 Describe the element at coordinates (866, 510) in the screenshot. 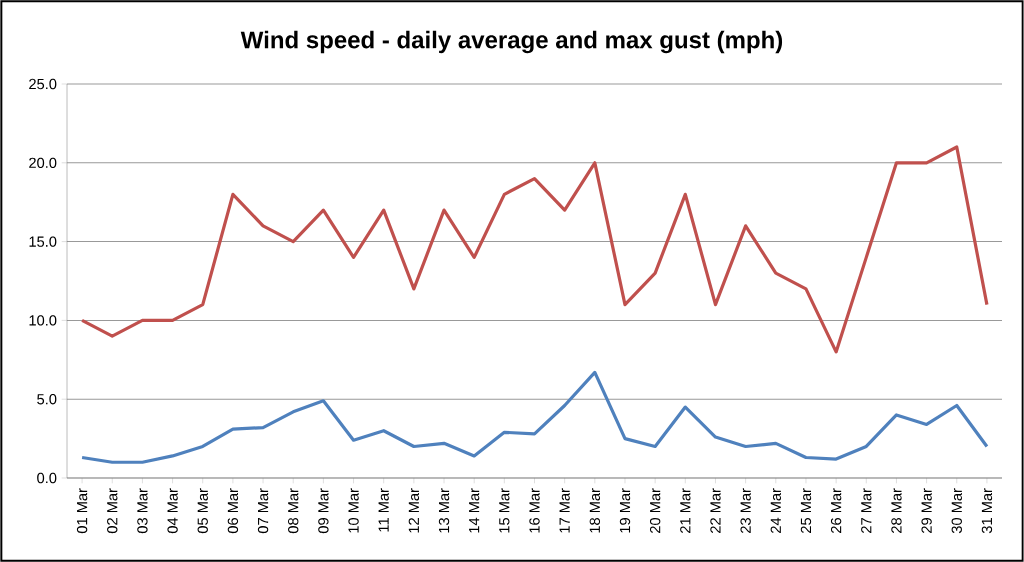

I see `x-tick-label: 27 Mar` at that location.